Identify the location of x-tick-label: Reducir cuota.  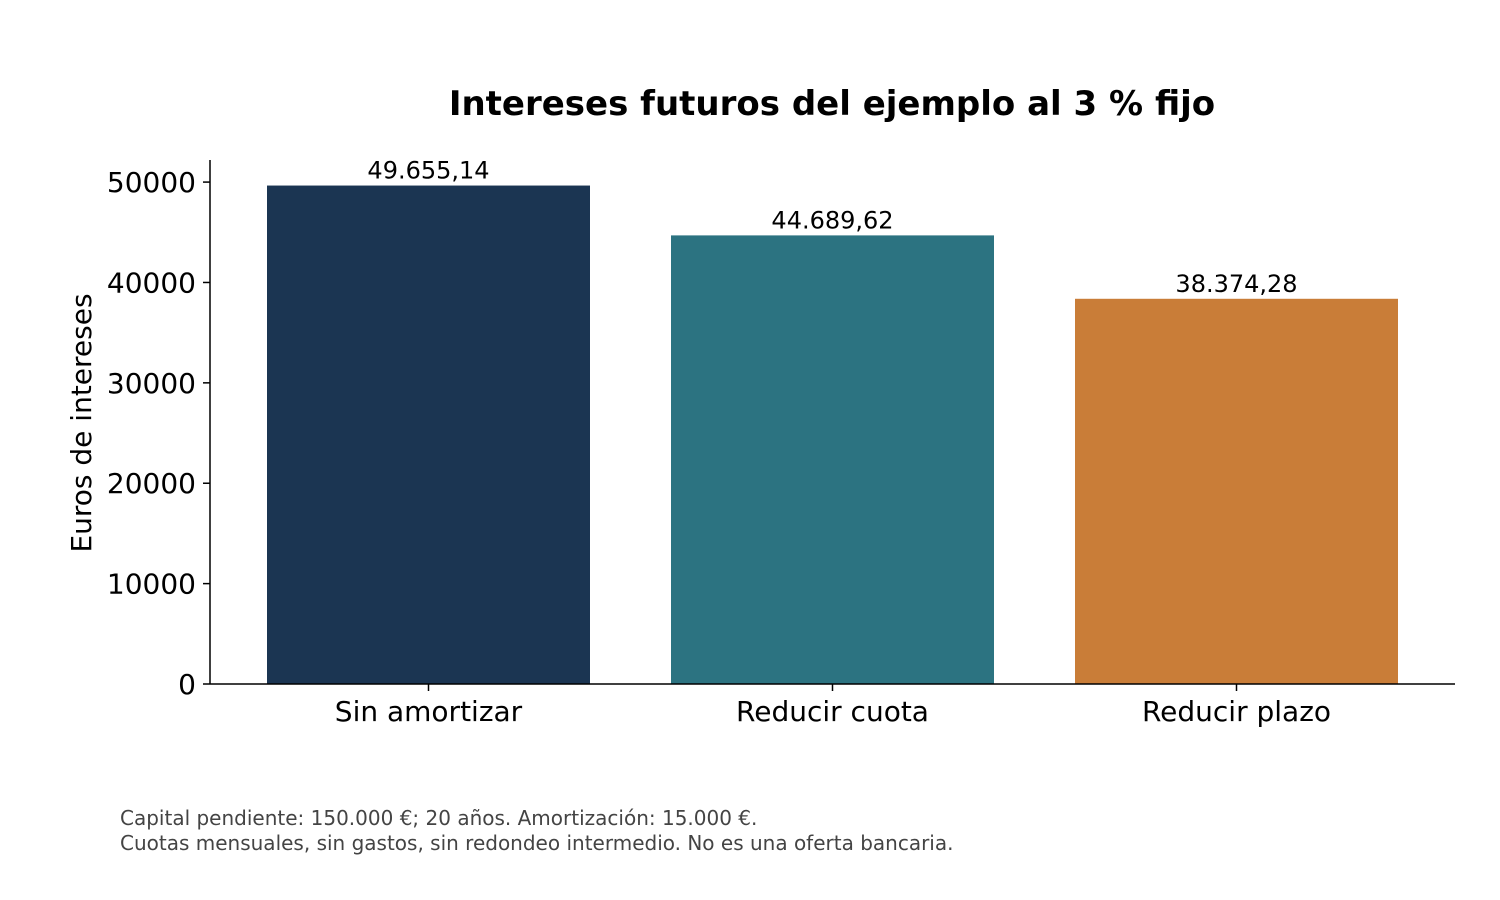
(832, 711).